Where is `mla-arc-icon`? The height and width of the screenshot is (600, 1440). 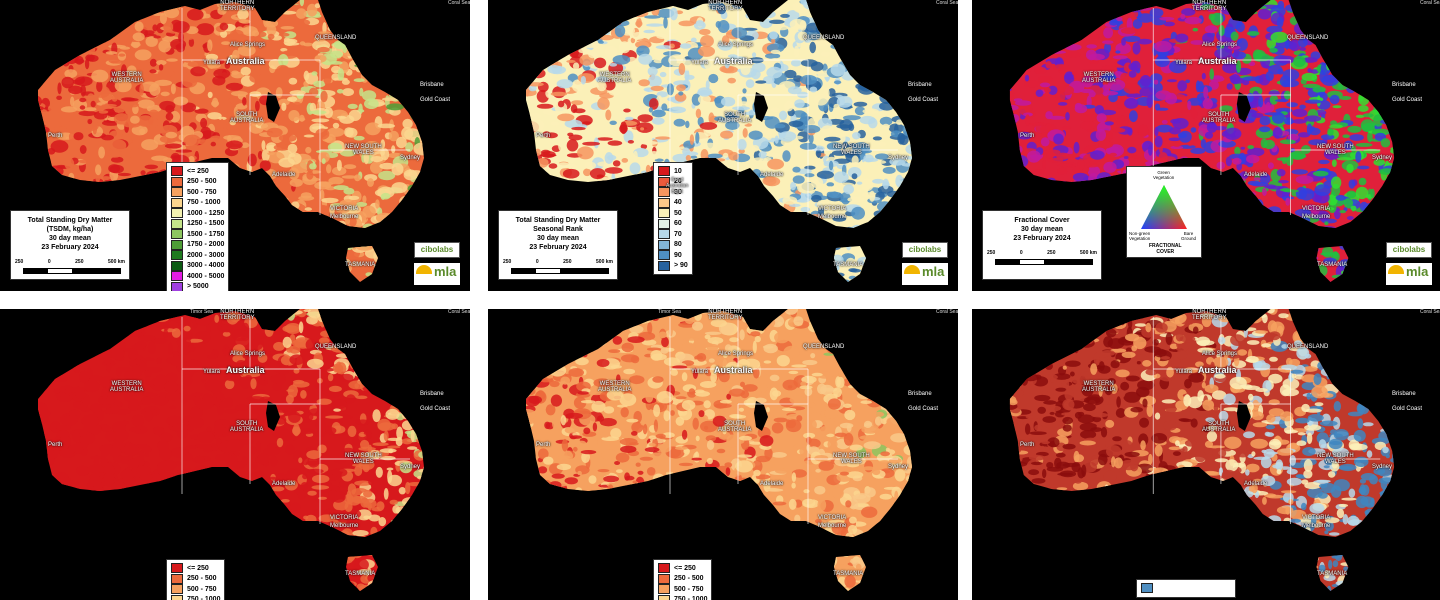
mla-arc-icon is located at coordinates (424, 269).